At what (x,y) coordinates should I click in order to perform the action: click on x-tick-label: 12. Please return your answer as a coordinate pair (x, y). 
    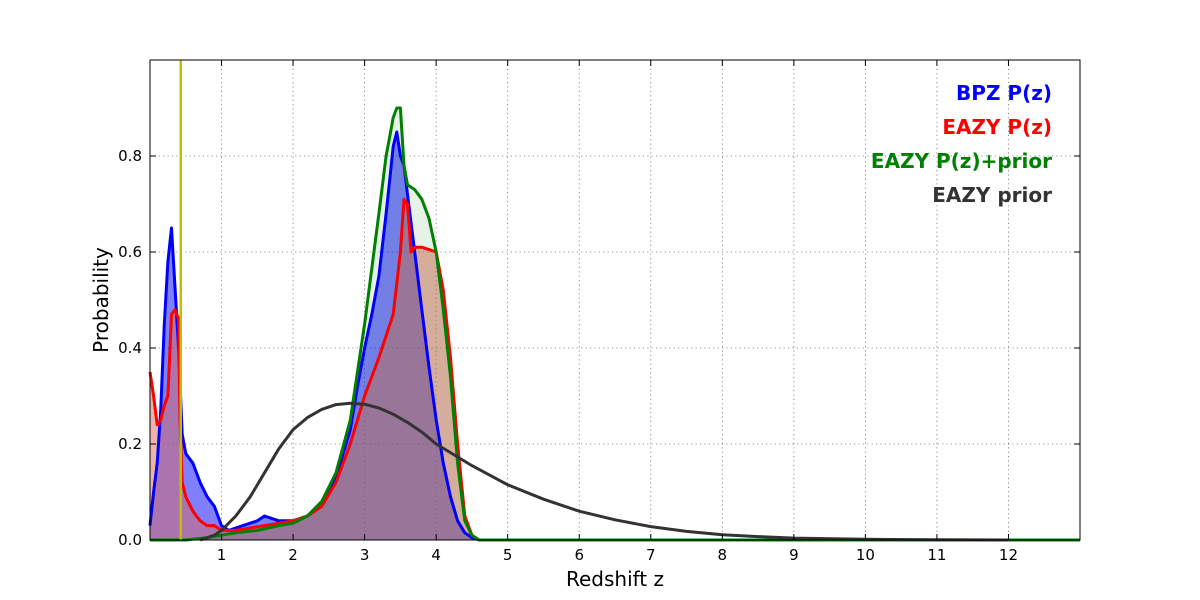
    Looking at the image, I should click on (1008, 555).